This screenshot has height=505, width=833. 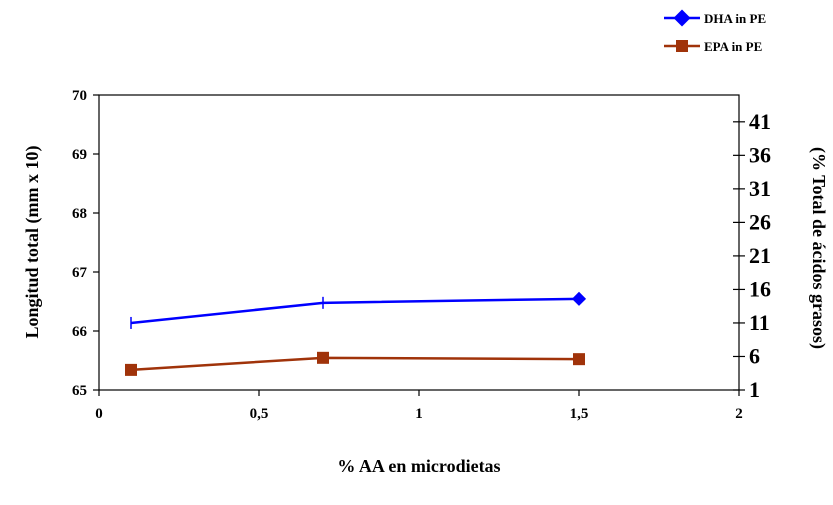 What do you see at coordinates (760, 221) in the screenshot?
I see `right-tick-label: 26` at bounding box center [760, 221].